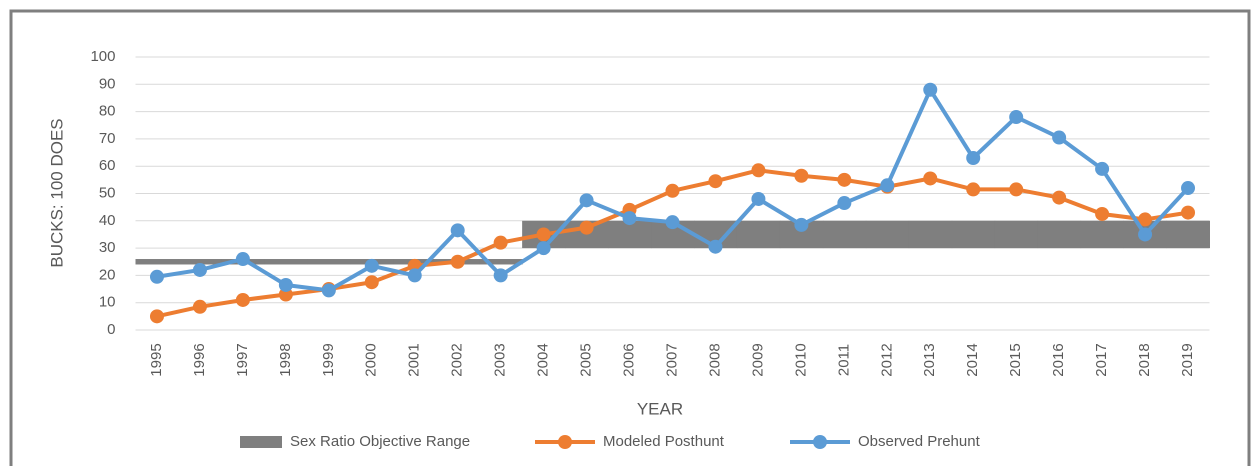 The height and width of the screenshot is (466, 1260). Describe the element at coordinates (886, 359) in the screenshot. I see `x-tick-label: 2012` at that location.